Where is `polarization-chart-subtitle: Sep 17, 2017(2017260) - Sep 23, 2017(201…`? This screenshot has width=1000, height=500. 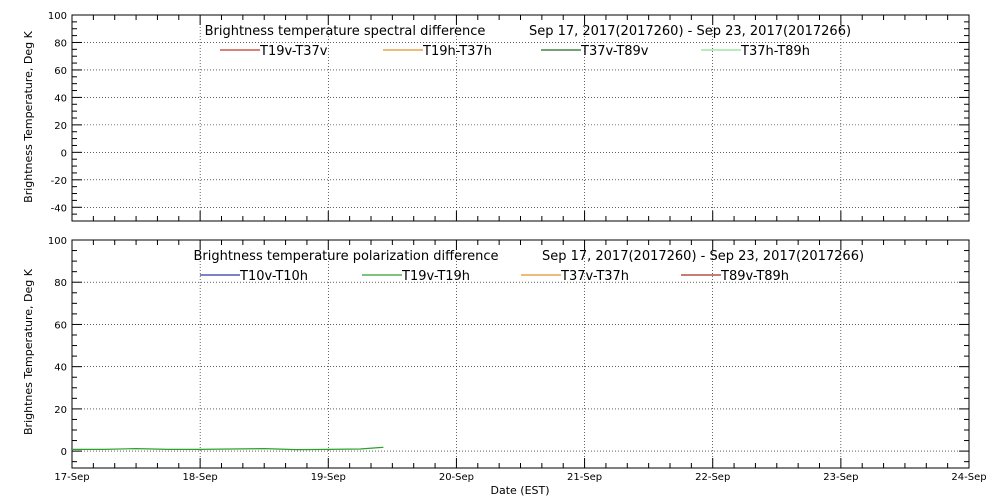 polarization-chart-subtitle: Sep 17, 2017(2017260) - Sep 23, 2017(201… is located at coordinates (703, 256).